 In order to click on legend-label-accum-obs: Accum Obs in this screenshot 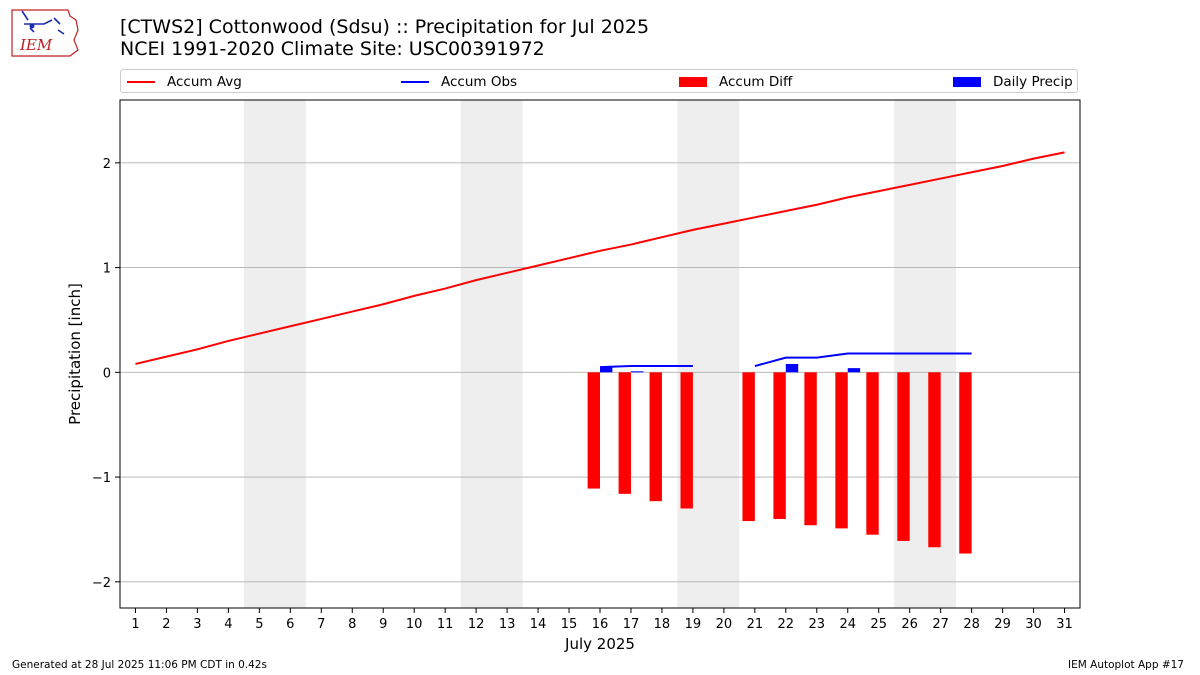, I will do `click(479, 82)`.